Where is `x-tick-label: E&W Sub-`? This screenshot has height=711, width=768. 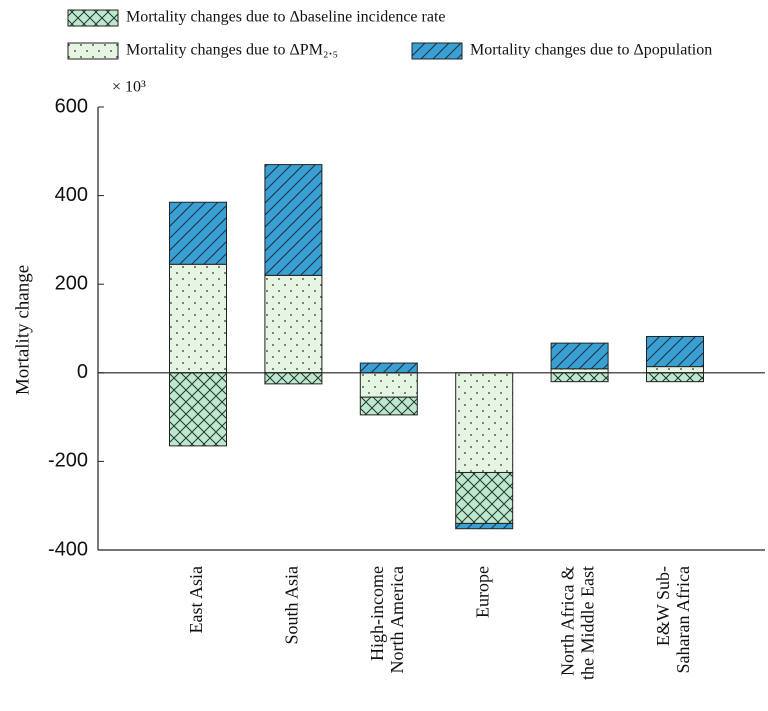 x-tick-label: E&W Sub- is located at coordinates (663, 606).